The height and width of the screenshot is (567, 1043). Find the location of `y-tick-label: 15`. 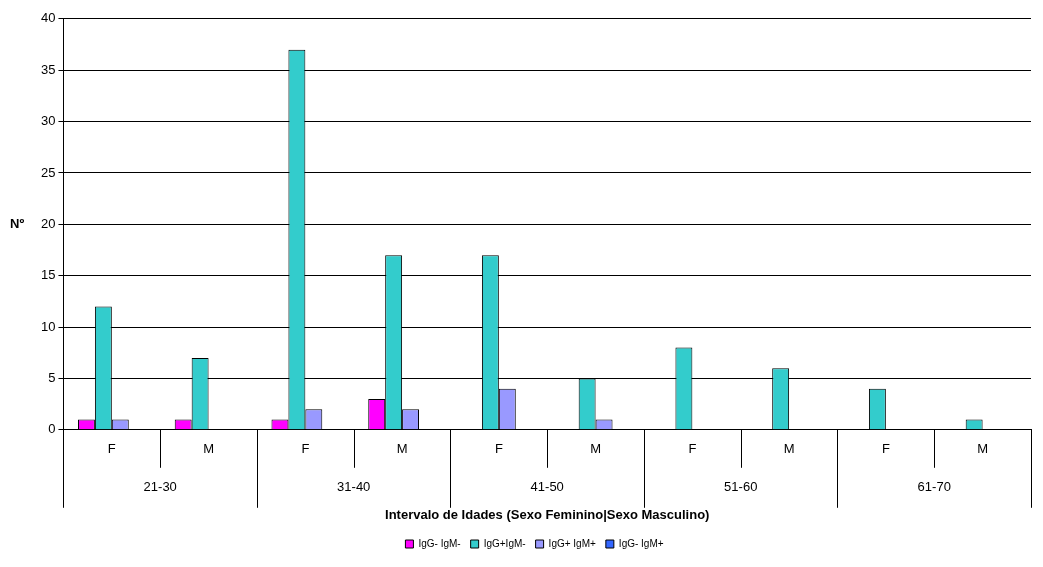

y-tick-label: 15 is located at coordinates (48, 275).